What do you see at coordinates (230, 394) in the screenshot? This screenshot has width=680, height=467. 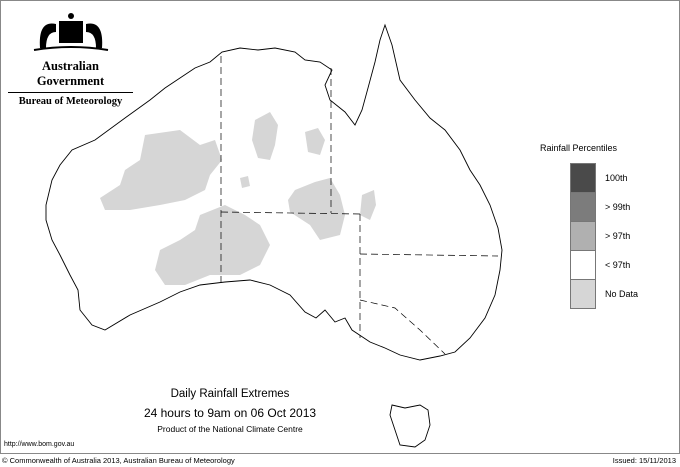 I see `map-title: Daily Rainfall Extremes` at bounding box center [230, 394].